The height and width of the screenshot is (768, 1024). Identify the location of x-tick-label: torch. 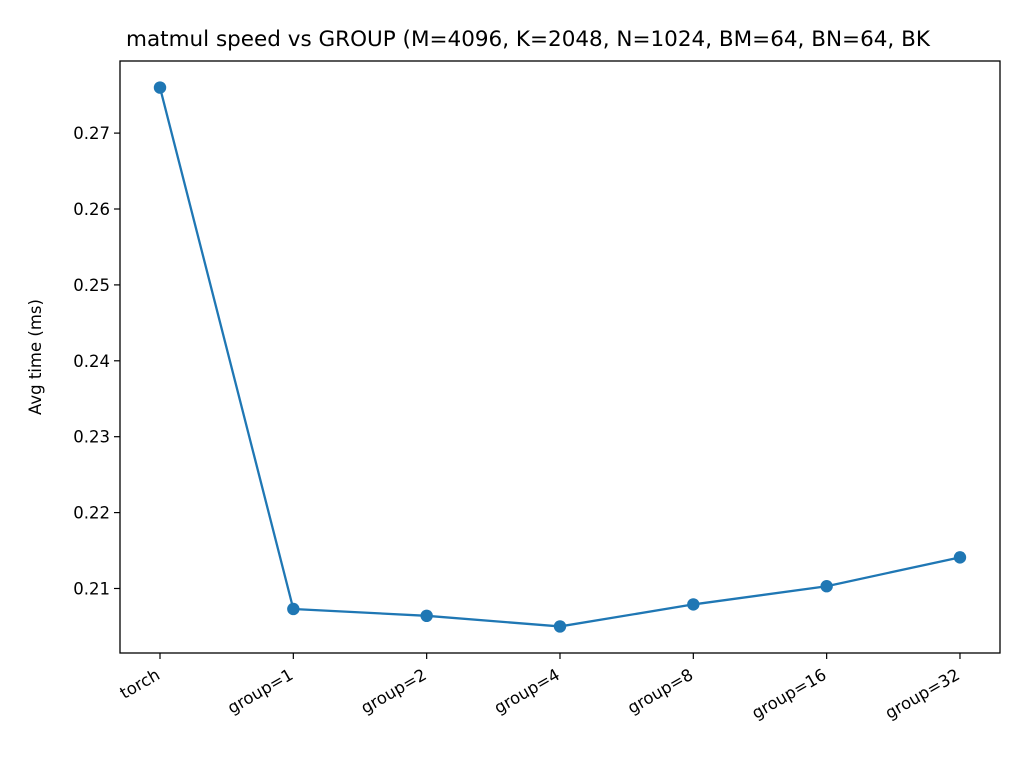
(140, 684).